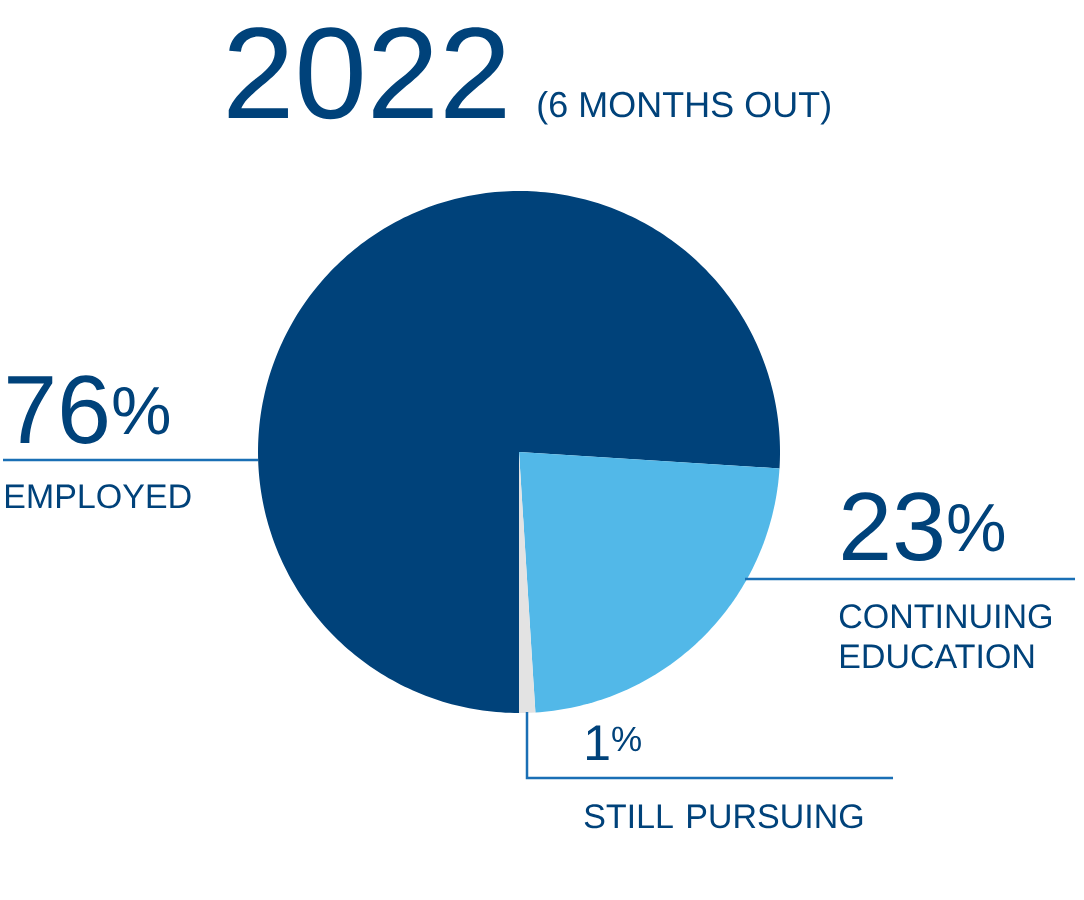  I want to click on slice-label: STILL PURSUING, so click(723, 816).